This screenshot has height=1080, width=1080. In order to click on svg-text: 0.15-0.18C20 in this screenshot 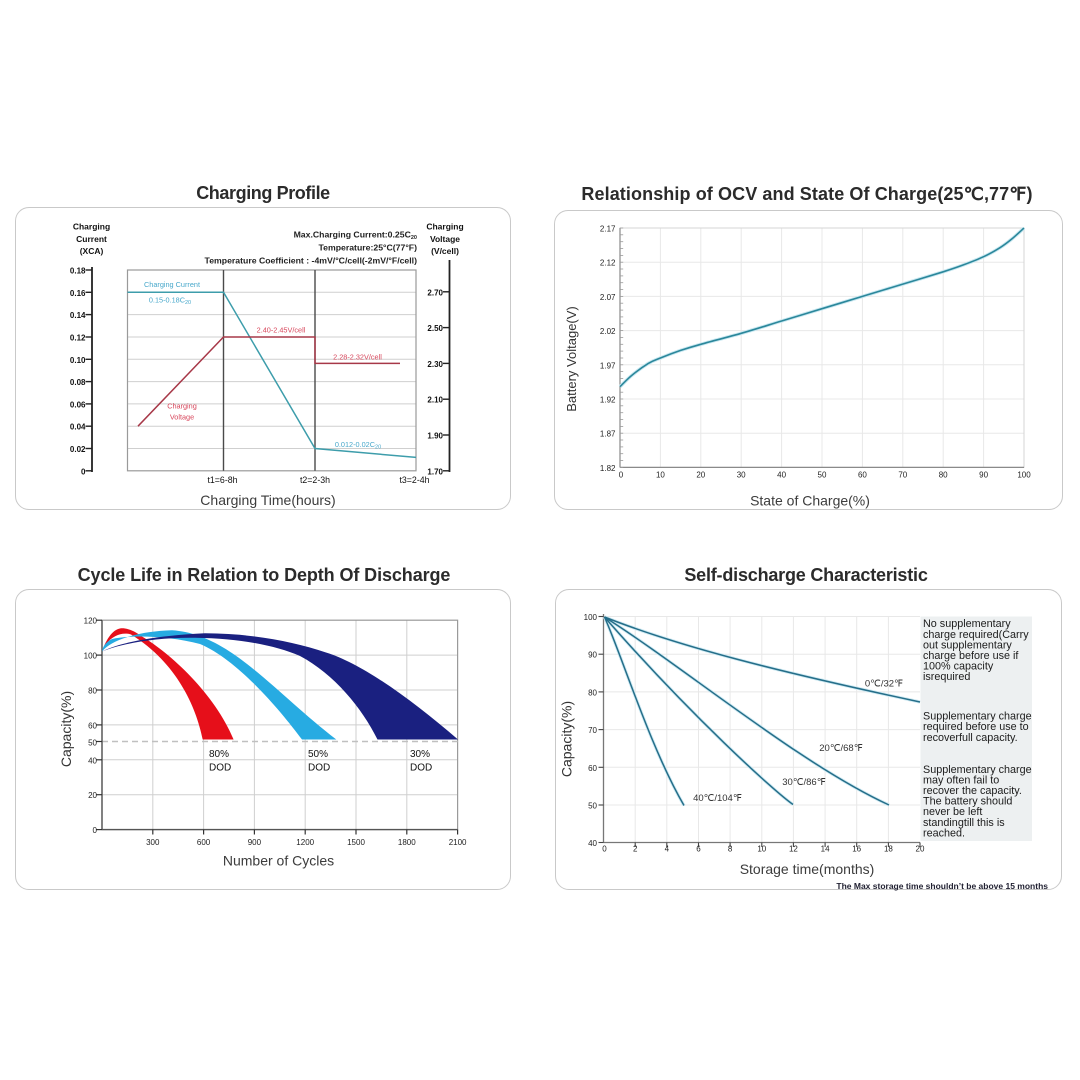, I will do `click(170, 301)`.